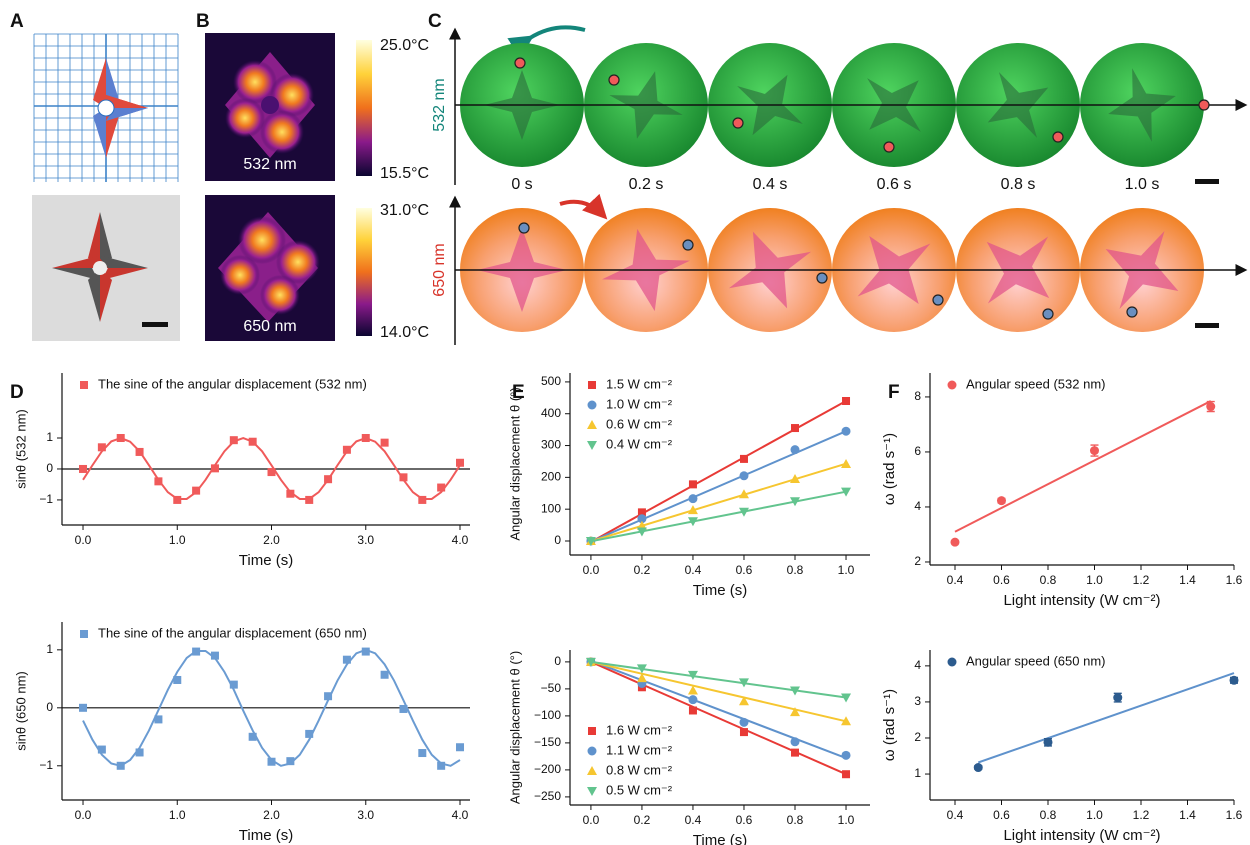  I want to click on time-label: 0.6 s, so click(894, 184).